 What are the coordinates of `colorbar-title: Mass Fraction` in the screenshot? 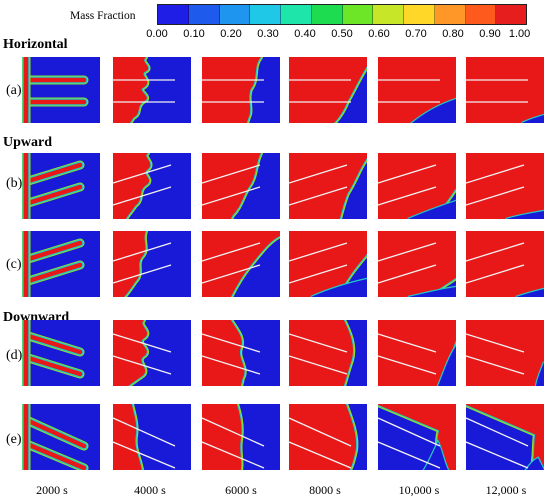 It's located at (103, 16).